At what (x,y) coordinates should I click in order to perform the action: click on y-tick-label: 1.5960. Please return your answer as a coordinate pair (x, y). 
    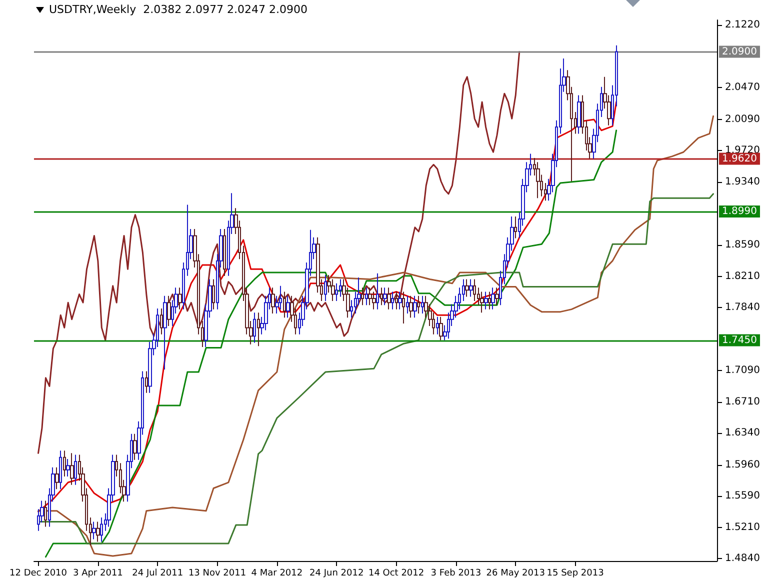
    Looking at the image, I should click on (742, 464).